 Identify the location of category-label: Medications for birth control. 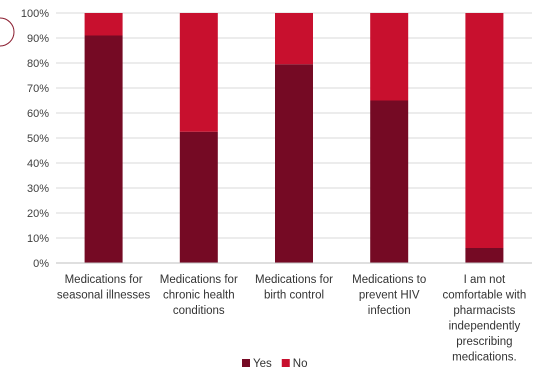
(294, 288).